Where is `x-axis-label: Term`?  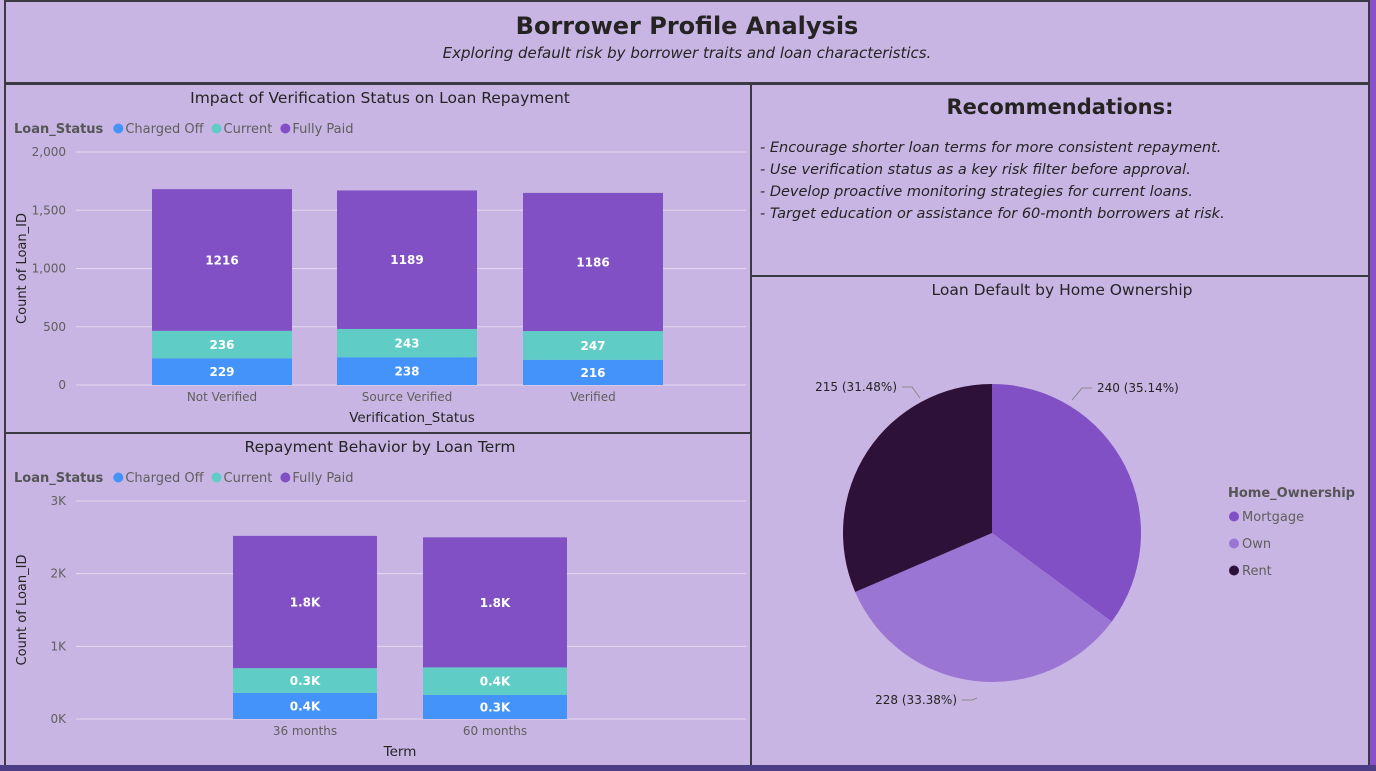 x-axis-label: Term is located at coordinates (400, 752).